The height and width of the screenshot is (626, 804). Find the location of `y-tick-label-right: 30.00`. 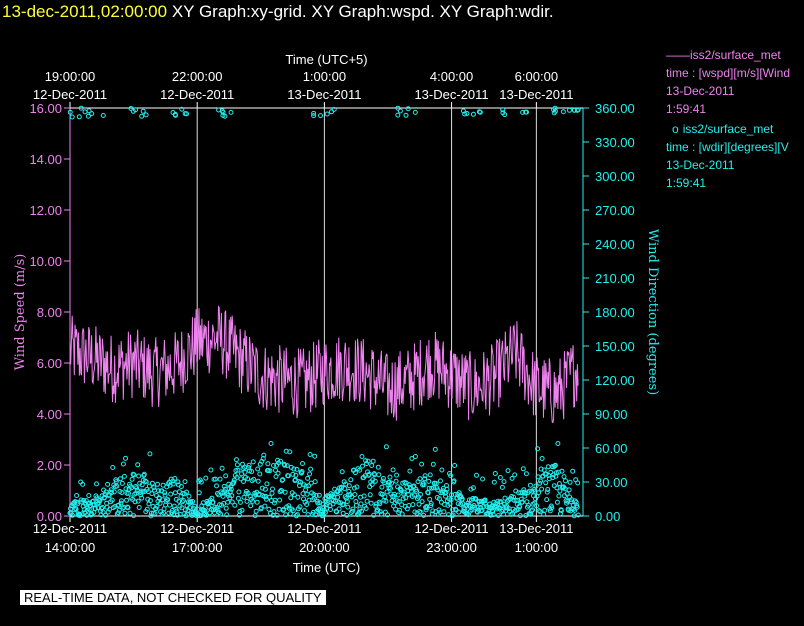

y-tick-label-right: 30.00 is located at coordinates (611, 482).